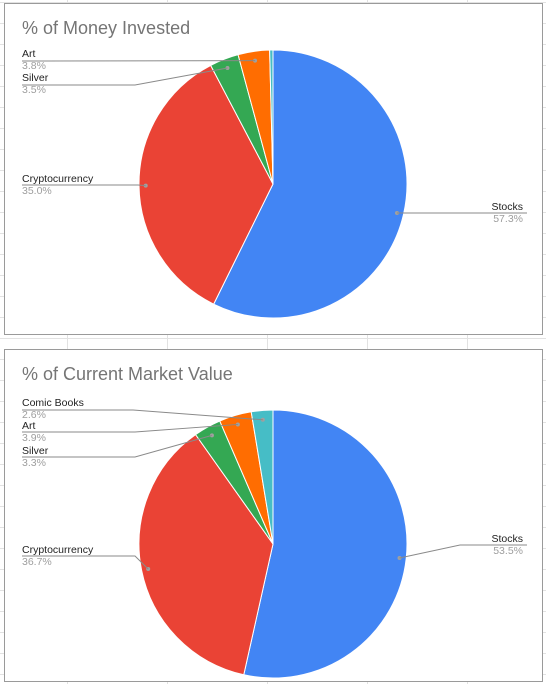 The width and height of the screenshot is (546, 684). Describe the element at coordinates (37, 562) in the screenshot. I see `slice-percent-cryptocurrency: 36.7%` at that location.